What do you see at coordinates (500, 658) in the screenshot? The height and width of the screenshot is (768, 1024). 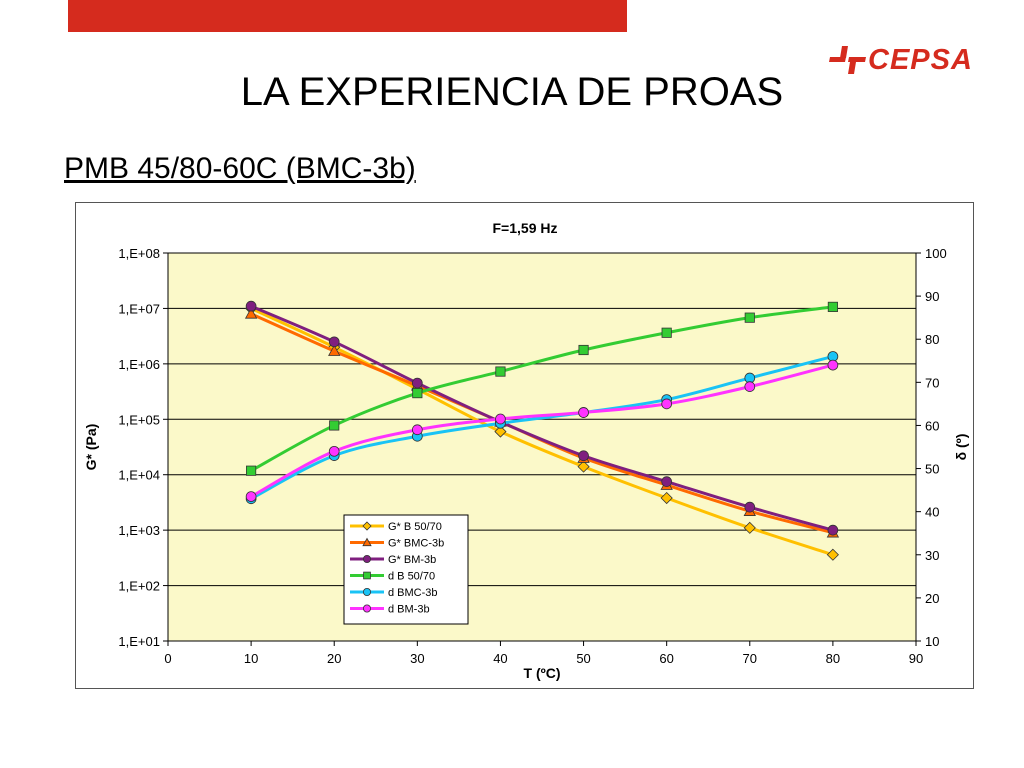 I see `x-tick-label: 40` at bounding box center [500, 658].